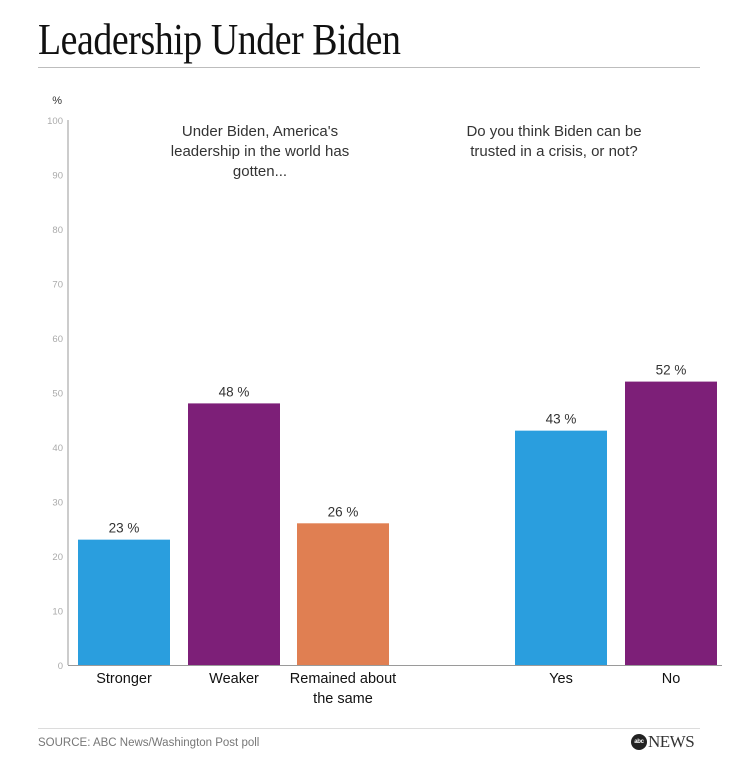  What do you see at coordinates (124, 679) in the screenshot?
I see `category-label: Stronger` at bounding box center [124, 679].